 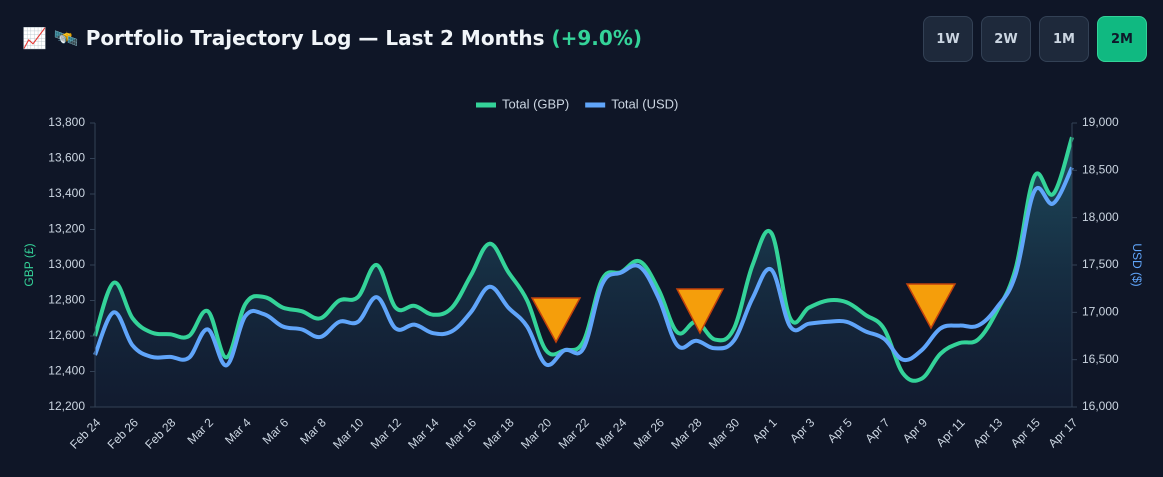 I want to click on x-tick-label: Feb 26, so click(x=123, y=433).